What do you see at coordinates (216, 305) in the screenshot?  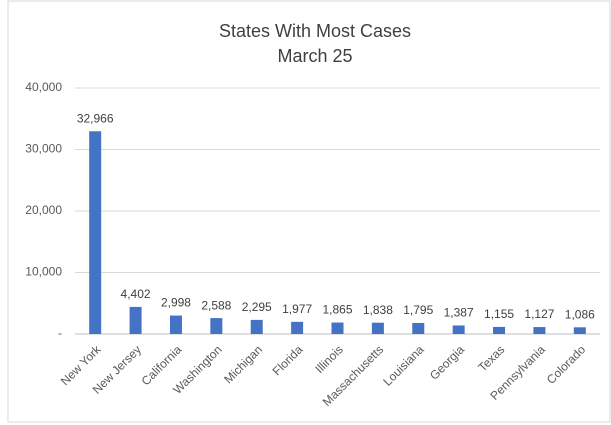 I see `data-label: 2,588` at bounding box center [216, 305].